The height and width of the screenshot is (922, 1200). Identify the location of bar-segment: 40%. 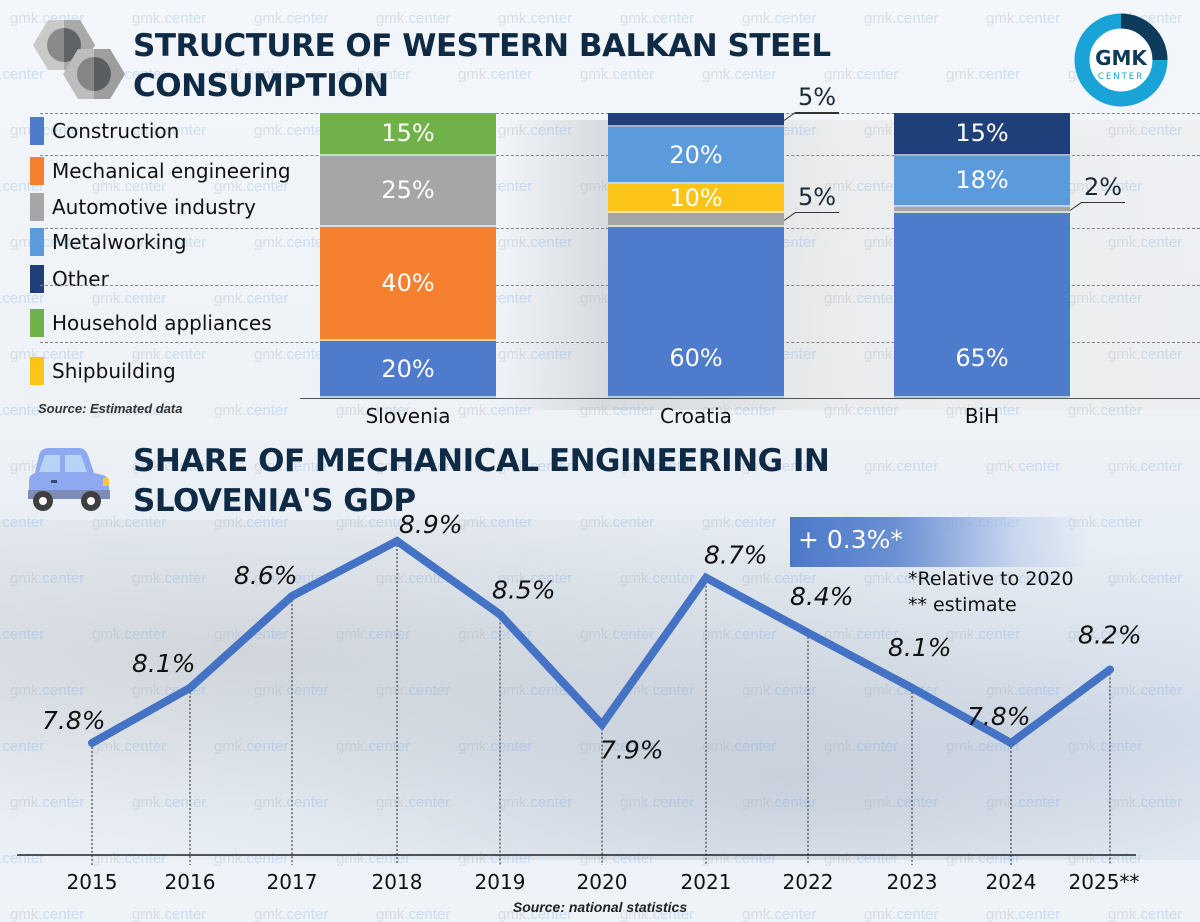
(408, 284).